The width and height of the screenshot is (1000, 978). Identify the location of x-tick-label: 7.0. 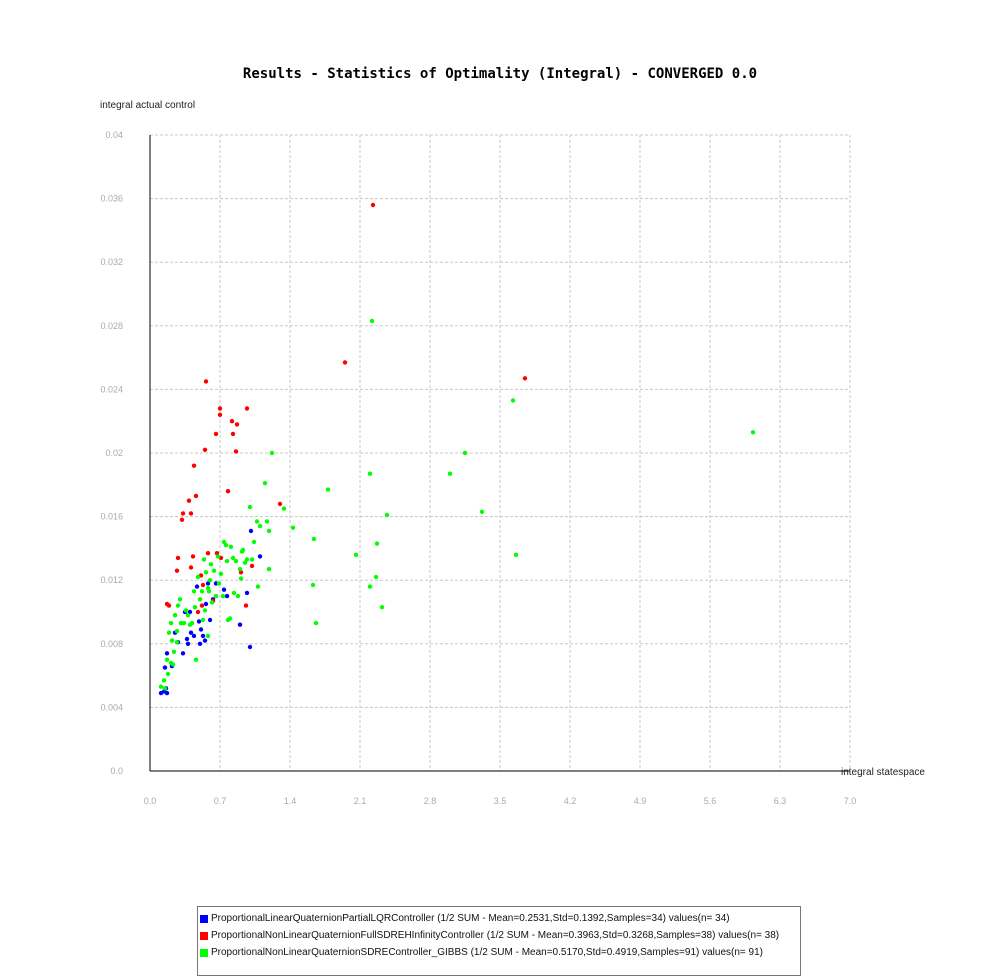
(850, 801).